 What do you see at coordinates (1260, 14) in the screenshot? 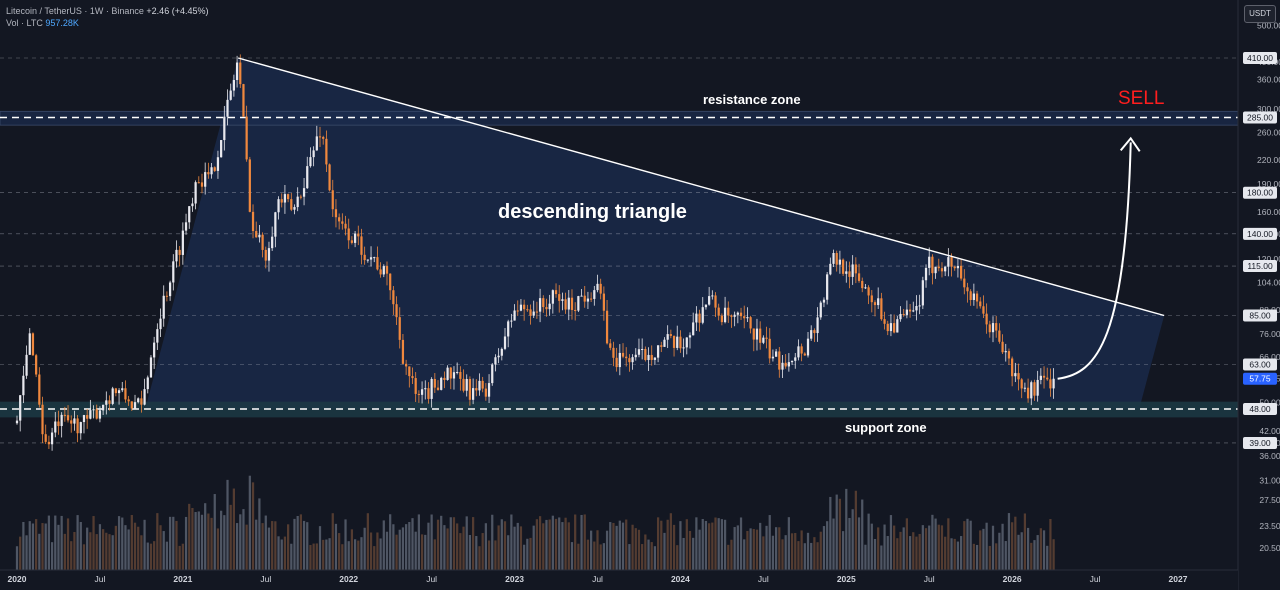
I see `currency-button: USDT` at bounding box center [1260, 14].